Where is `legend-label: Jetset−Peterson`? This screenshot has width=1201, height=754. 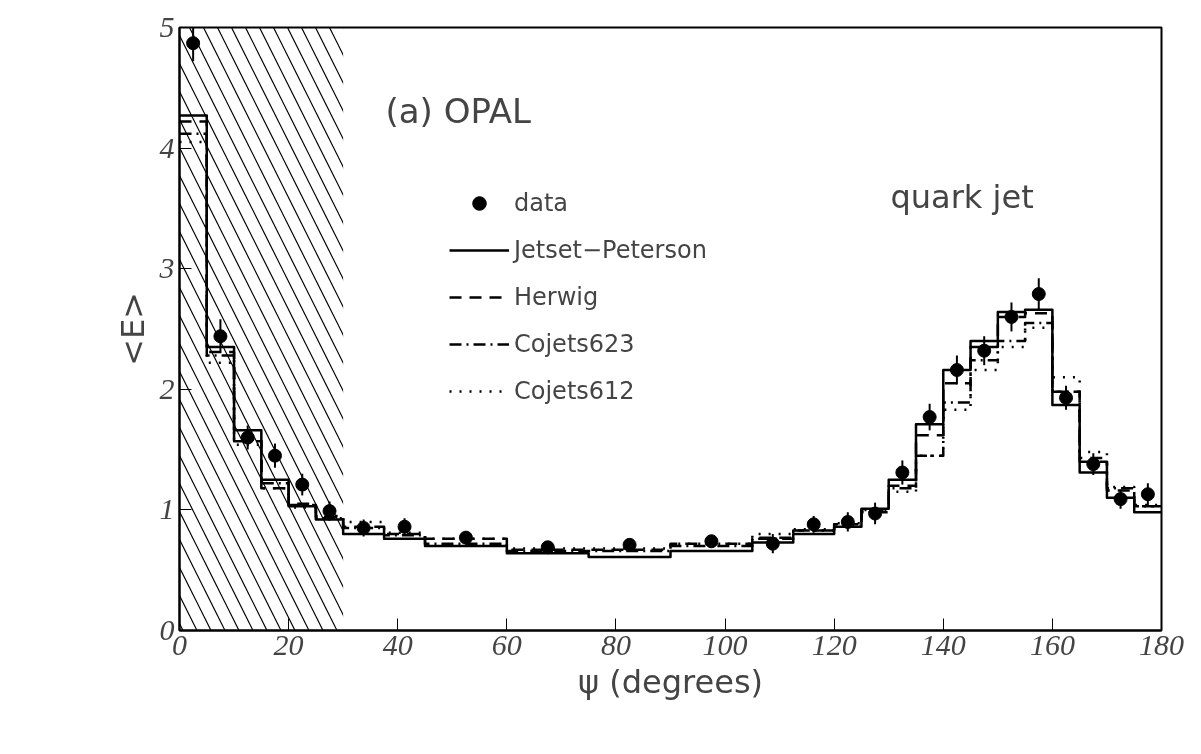
legend-label: Jetset−Peterson is located at coordinates (610, 250).